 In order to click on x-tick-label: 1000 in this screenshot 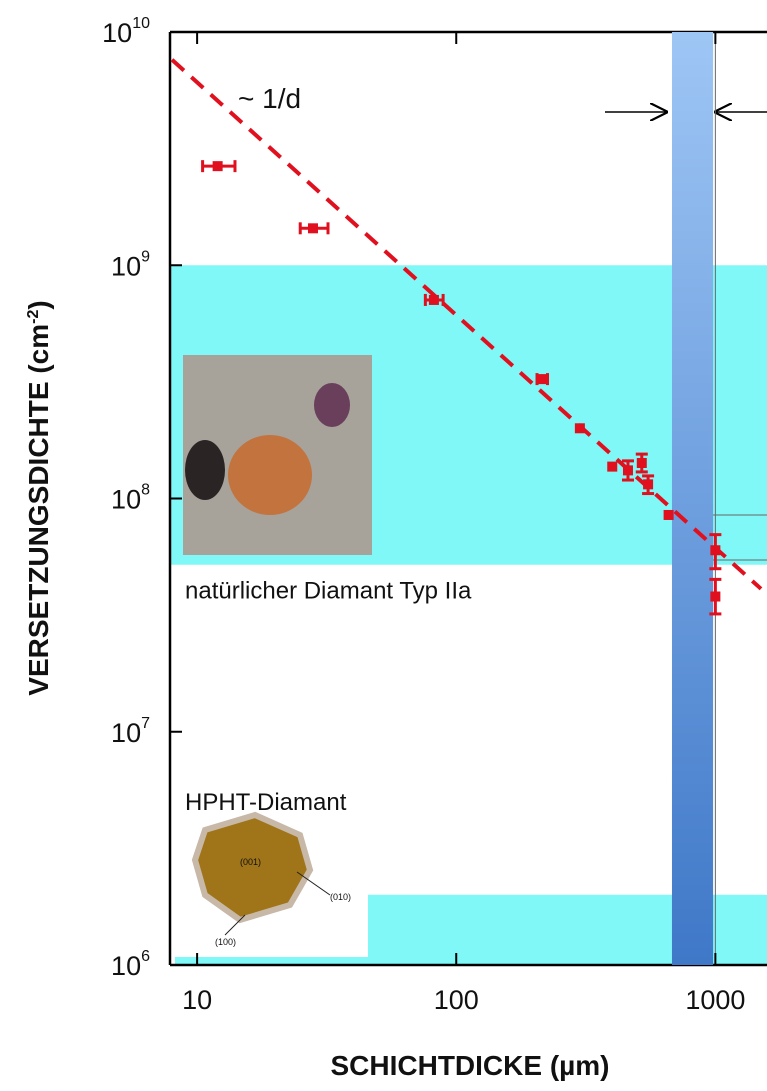, I will do `click(715, 1000)`.